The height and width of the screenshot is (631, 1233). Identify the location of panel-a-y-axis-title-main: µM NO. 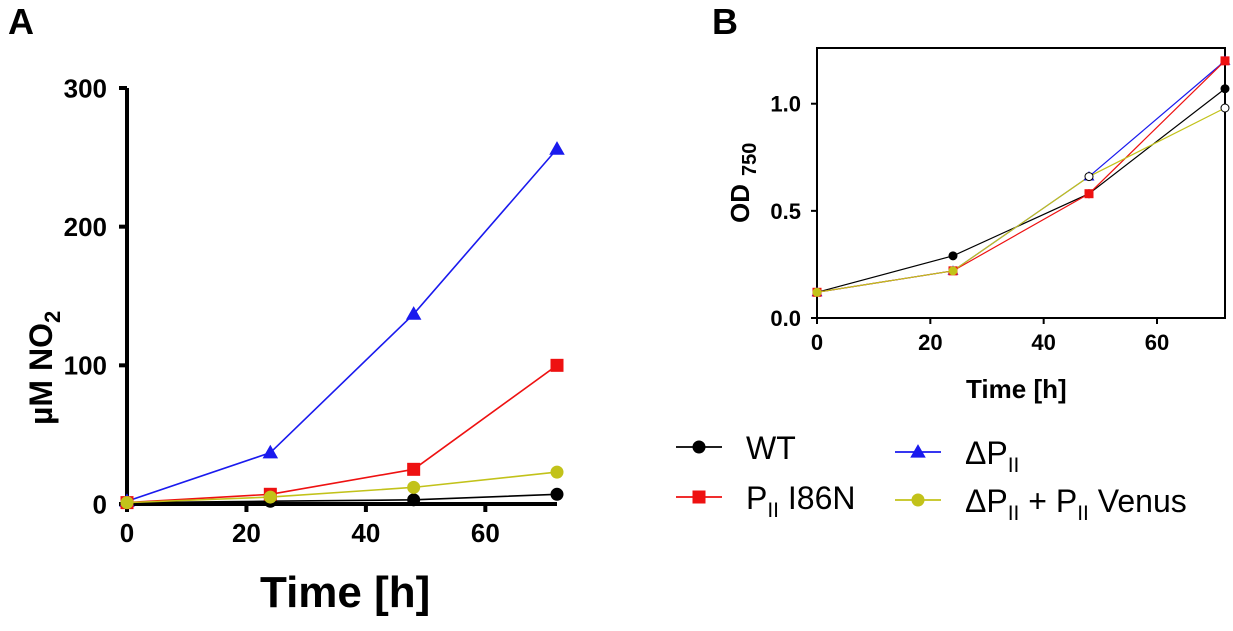
(41, 374).